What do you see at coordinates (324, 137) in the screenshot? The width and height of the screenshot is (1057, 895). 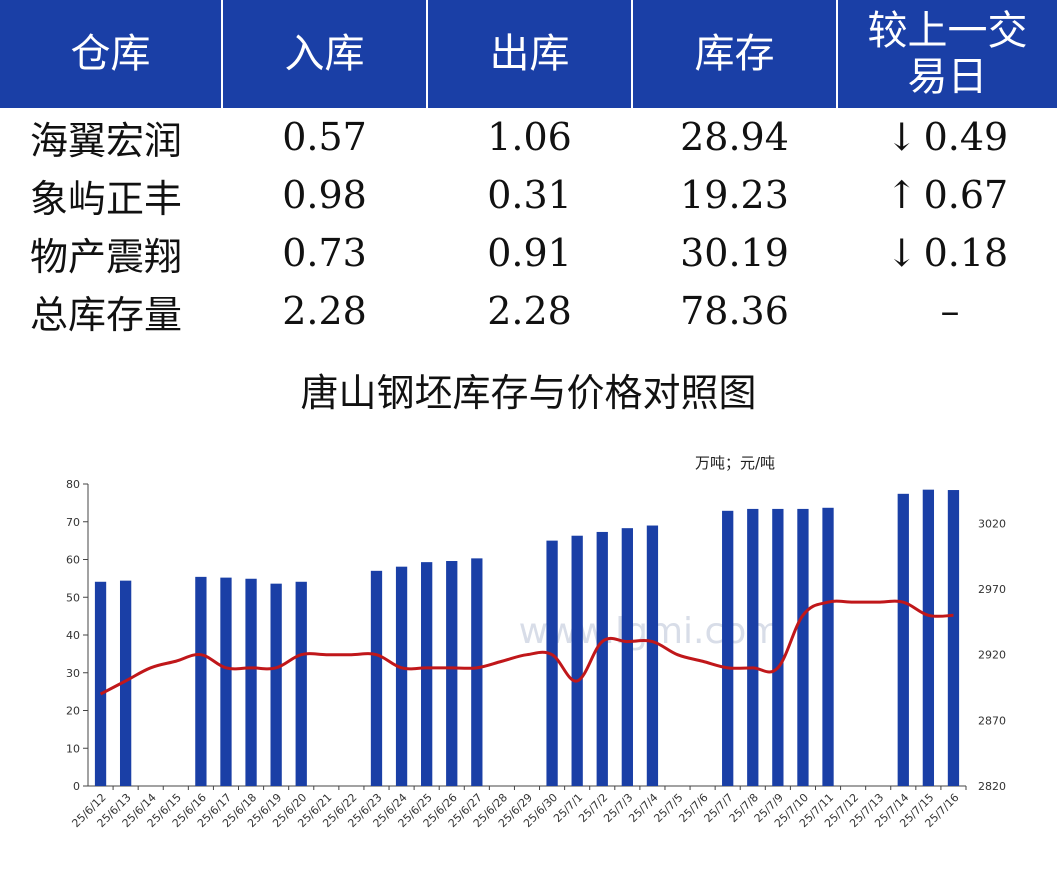 I see `inbound-value: 0.57` at bounding box center [324, 137].